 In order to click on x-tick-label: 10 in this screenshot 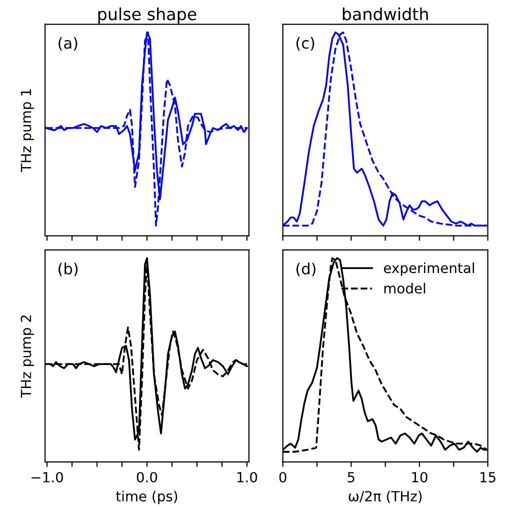, I will do `click(420, 477)`.